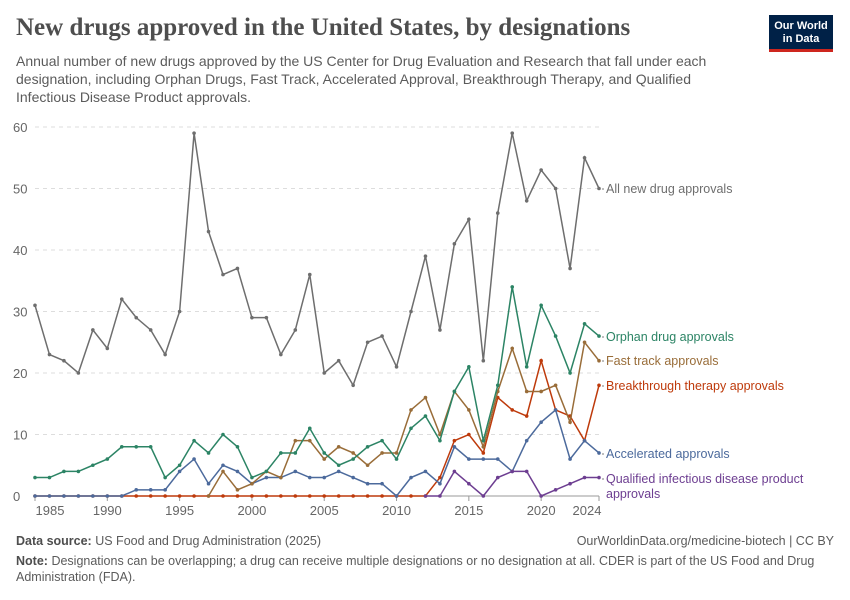 This screenshot has width=850, height=600. I want to click on series-label: All new drug approvals, so click(669, 189).